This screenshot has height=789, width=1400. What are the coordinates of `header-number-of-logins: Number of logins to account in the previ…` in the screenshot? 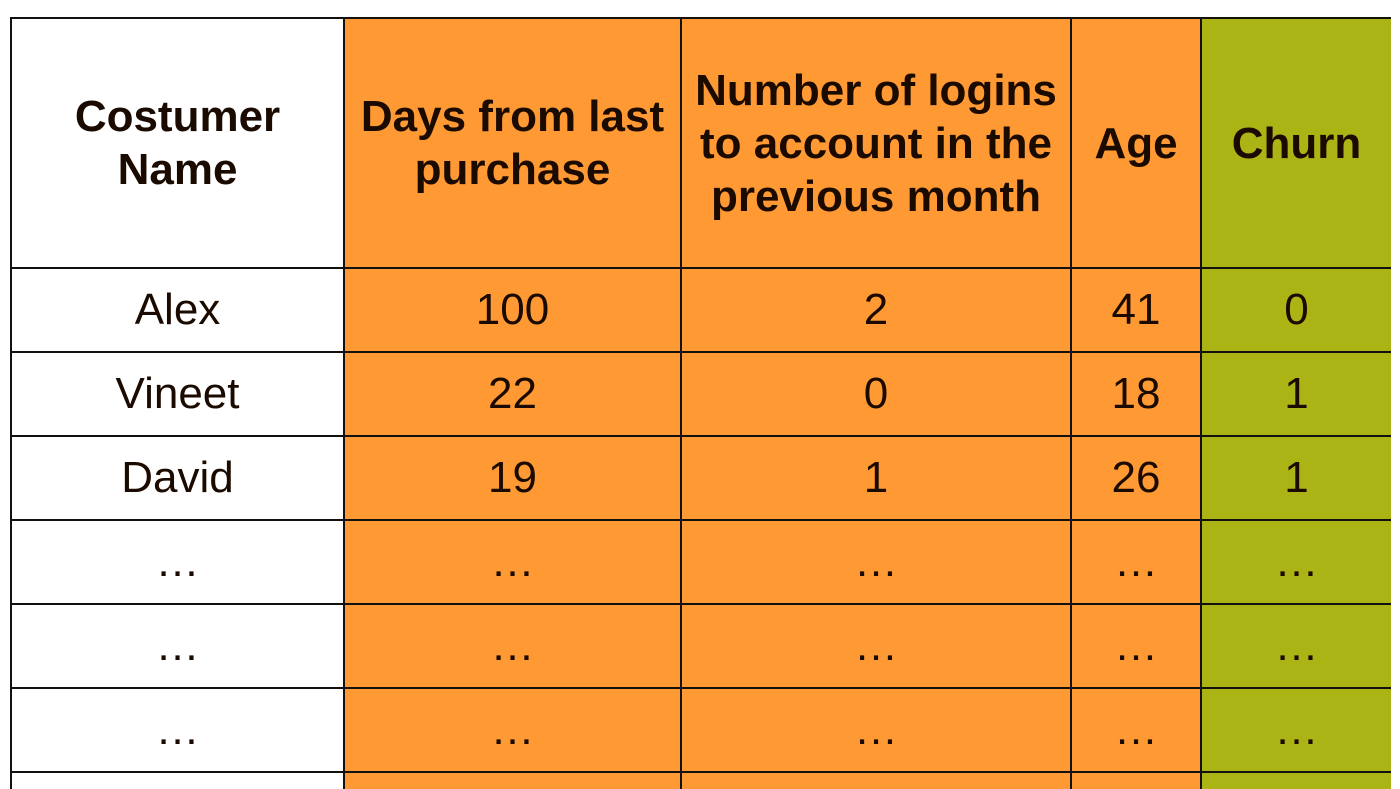 It's located at (876, 143).